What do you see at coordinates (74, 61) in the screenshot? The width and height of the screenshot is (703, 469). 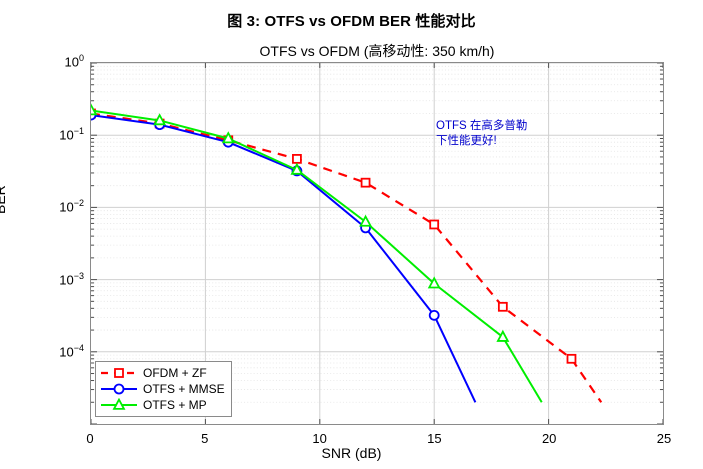 I see `y-tick-label: 10⁰` at bounding box center [74, 61].